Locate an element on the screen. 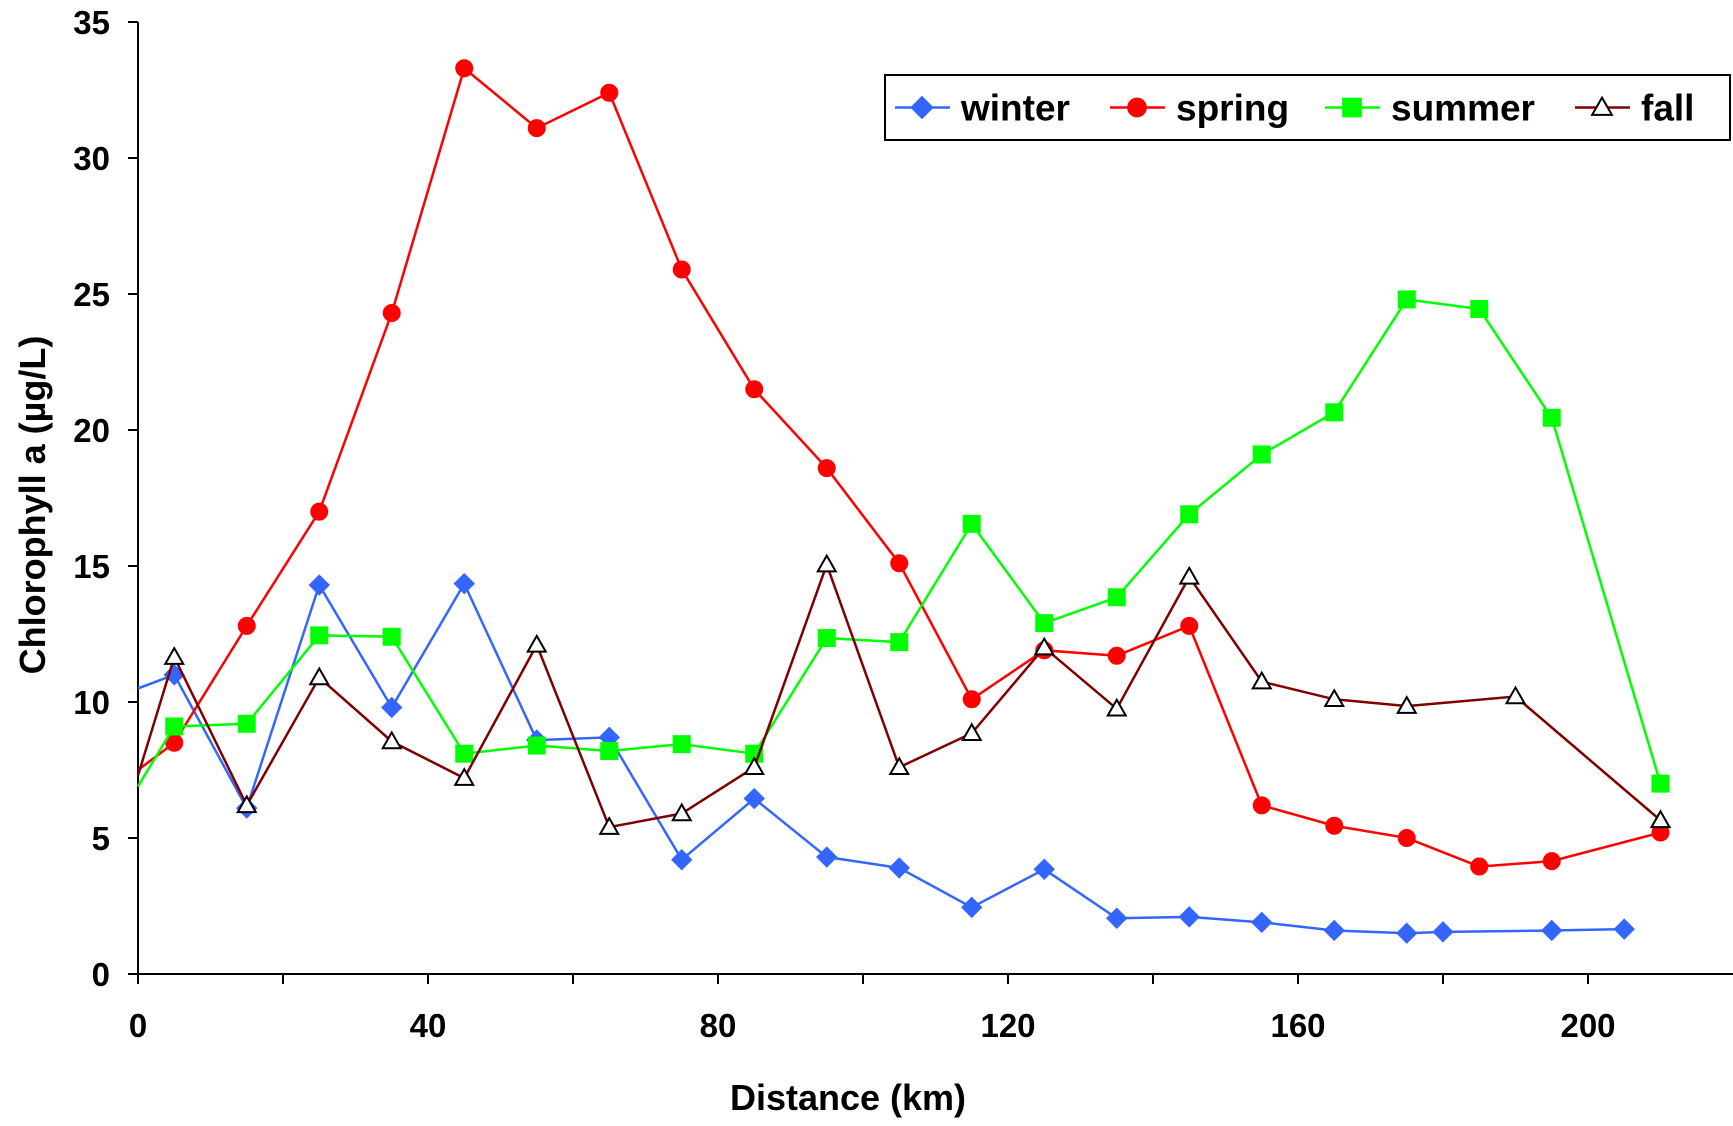 The width and height of the screenshot is (1733, 1126). legend-label: winter is located at coordinates (1015, 108).